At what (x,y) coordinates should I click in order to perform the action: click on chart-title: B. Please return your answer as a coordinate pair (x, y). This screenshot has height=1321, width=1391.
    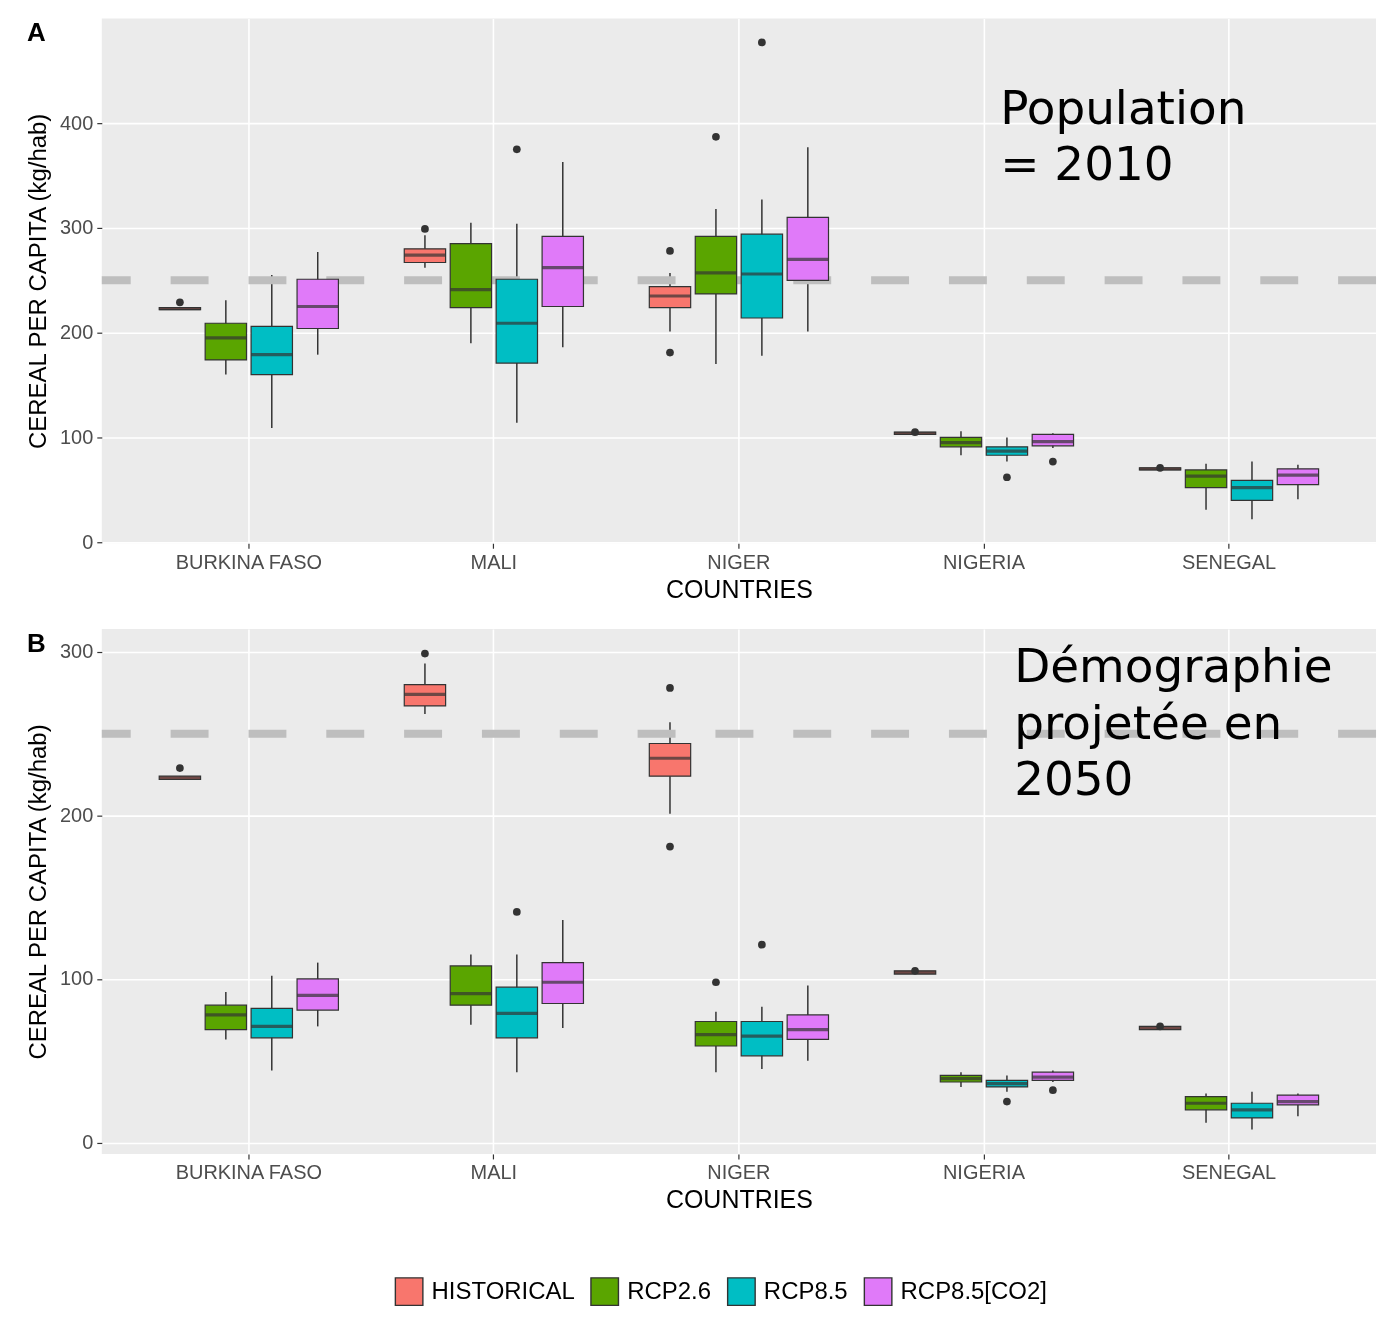
    Looking at the image, I should click on (36, 643).